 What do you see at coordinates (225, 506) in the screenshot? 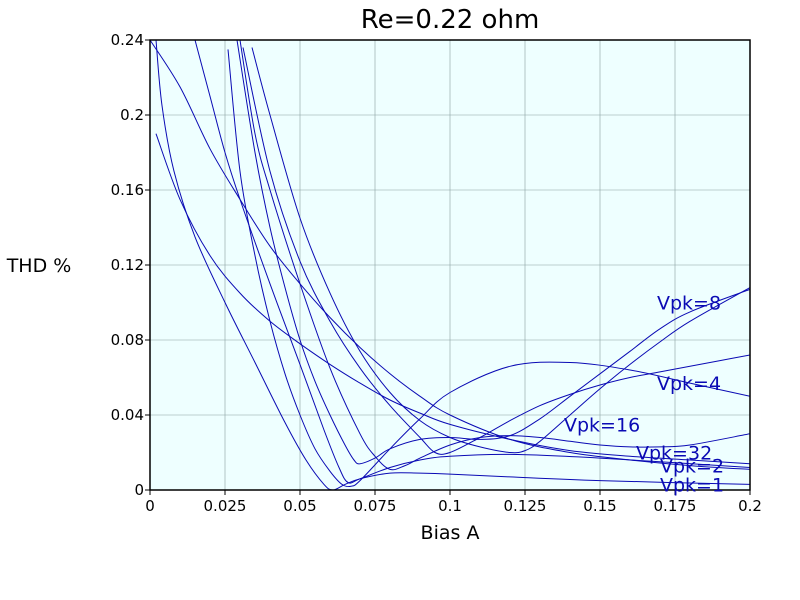
I see `x-tick-label: 0.025` at bounding box center [225, 506].